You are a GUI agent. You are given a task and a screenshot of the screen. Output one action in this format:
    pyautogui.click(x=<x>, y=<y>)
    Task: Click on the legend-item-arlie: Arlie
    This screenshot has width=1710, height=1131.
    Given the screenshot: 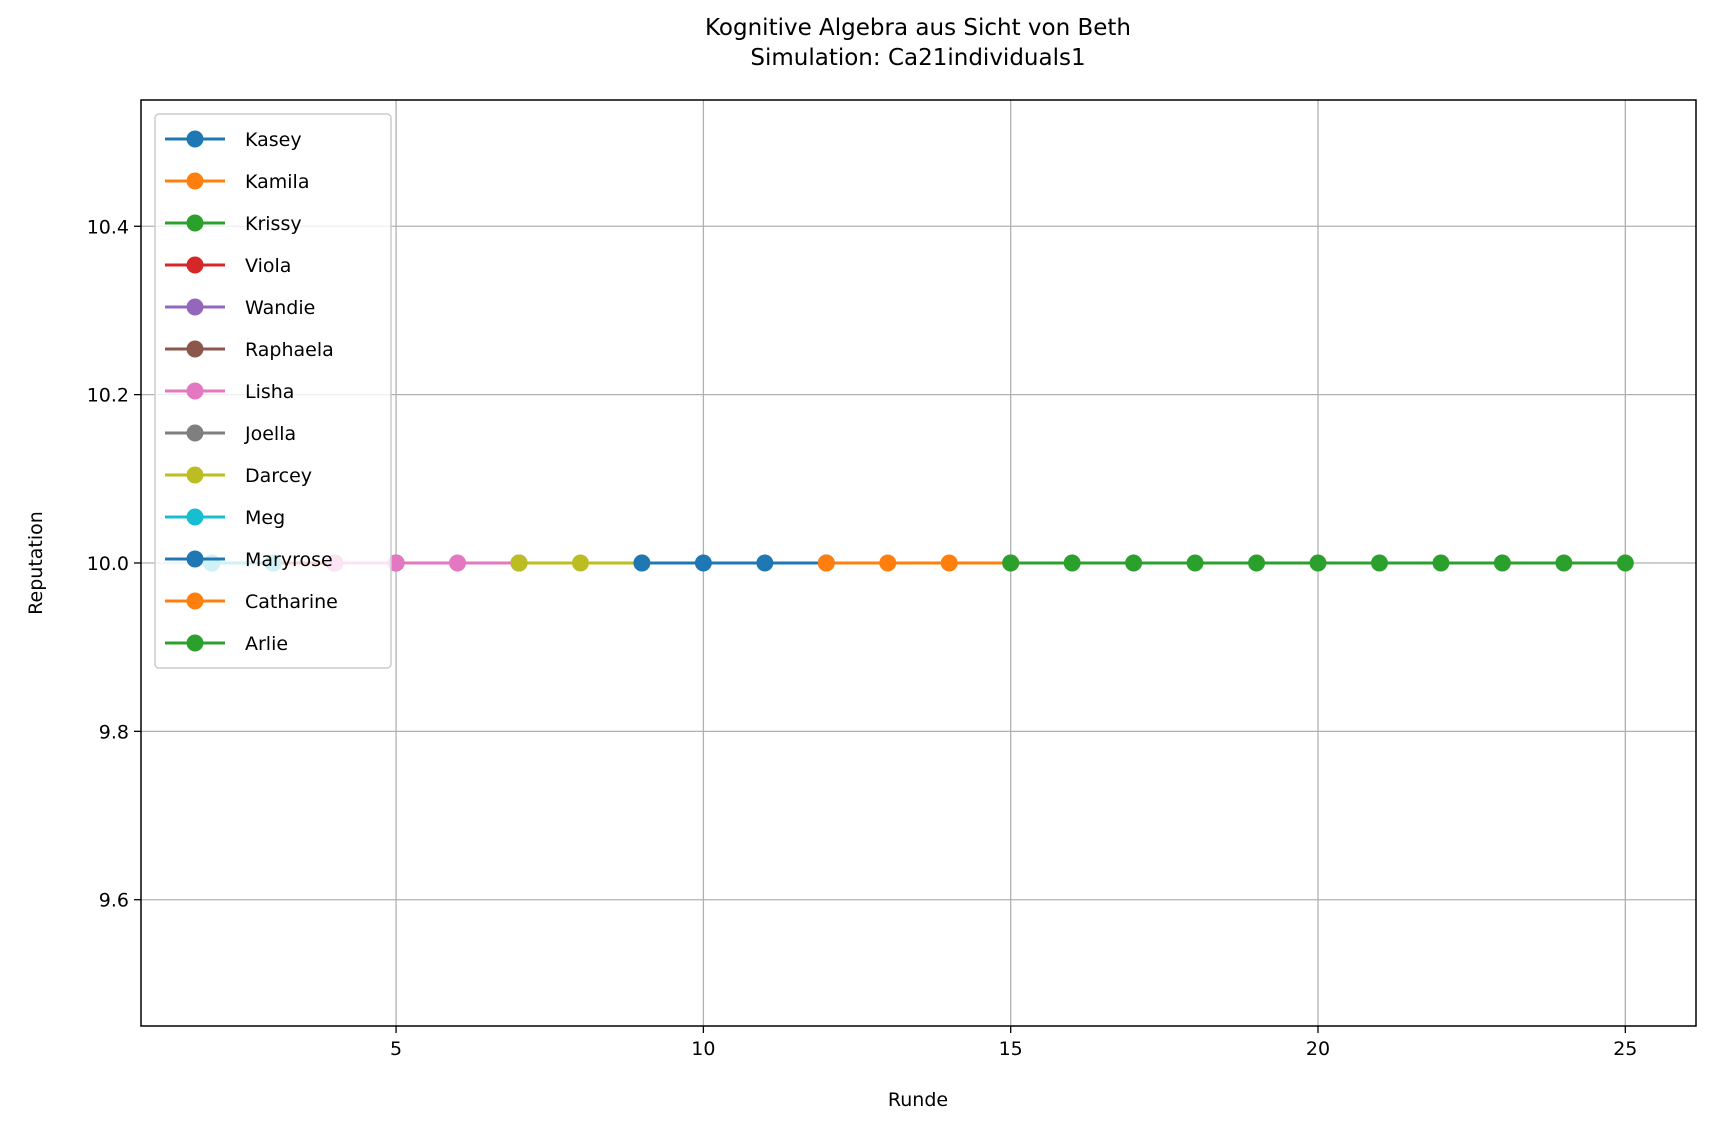 What is the action you would take?
    pyautogui.click(x=226, y=644)
    